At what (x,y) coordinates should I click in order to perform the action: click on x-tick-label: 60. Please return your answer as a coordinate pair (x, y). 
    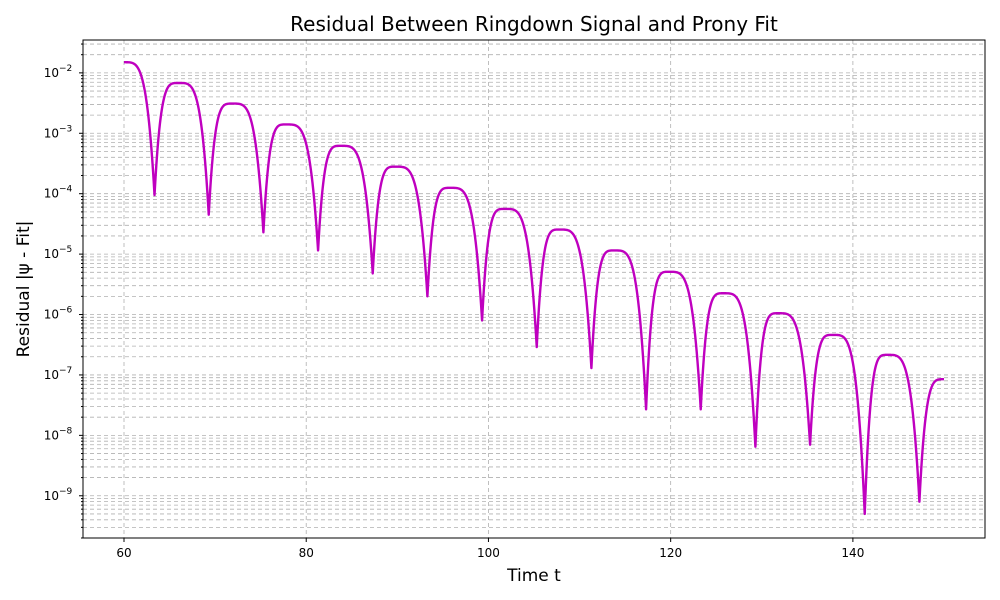
    Looking at the image, I should click on (123, 553).